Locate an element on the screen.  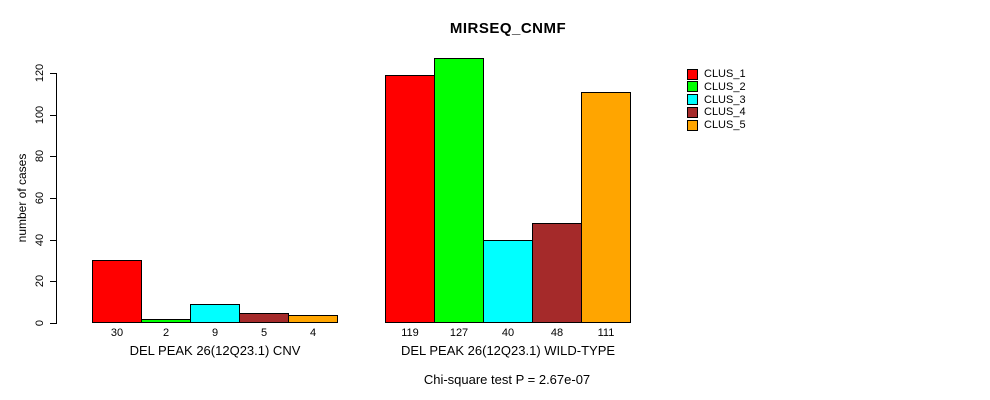
x-group-label: DEL PEAK 26(12Q23.1) WILD-TYPE is located at coordinates (508, 350).